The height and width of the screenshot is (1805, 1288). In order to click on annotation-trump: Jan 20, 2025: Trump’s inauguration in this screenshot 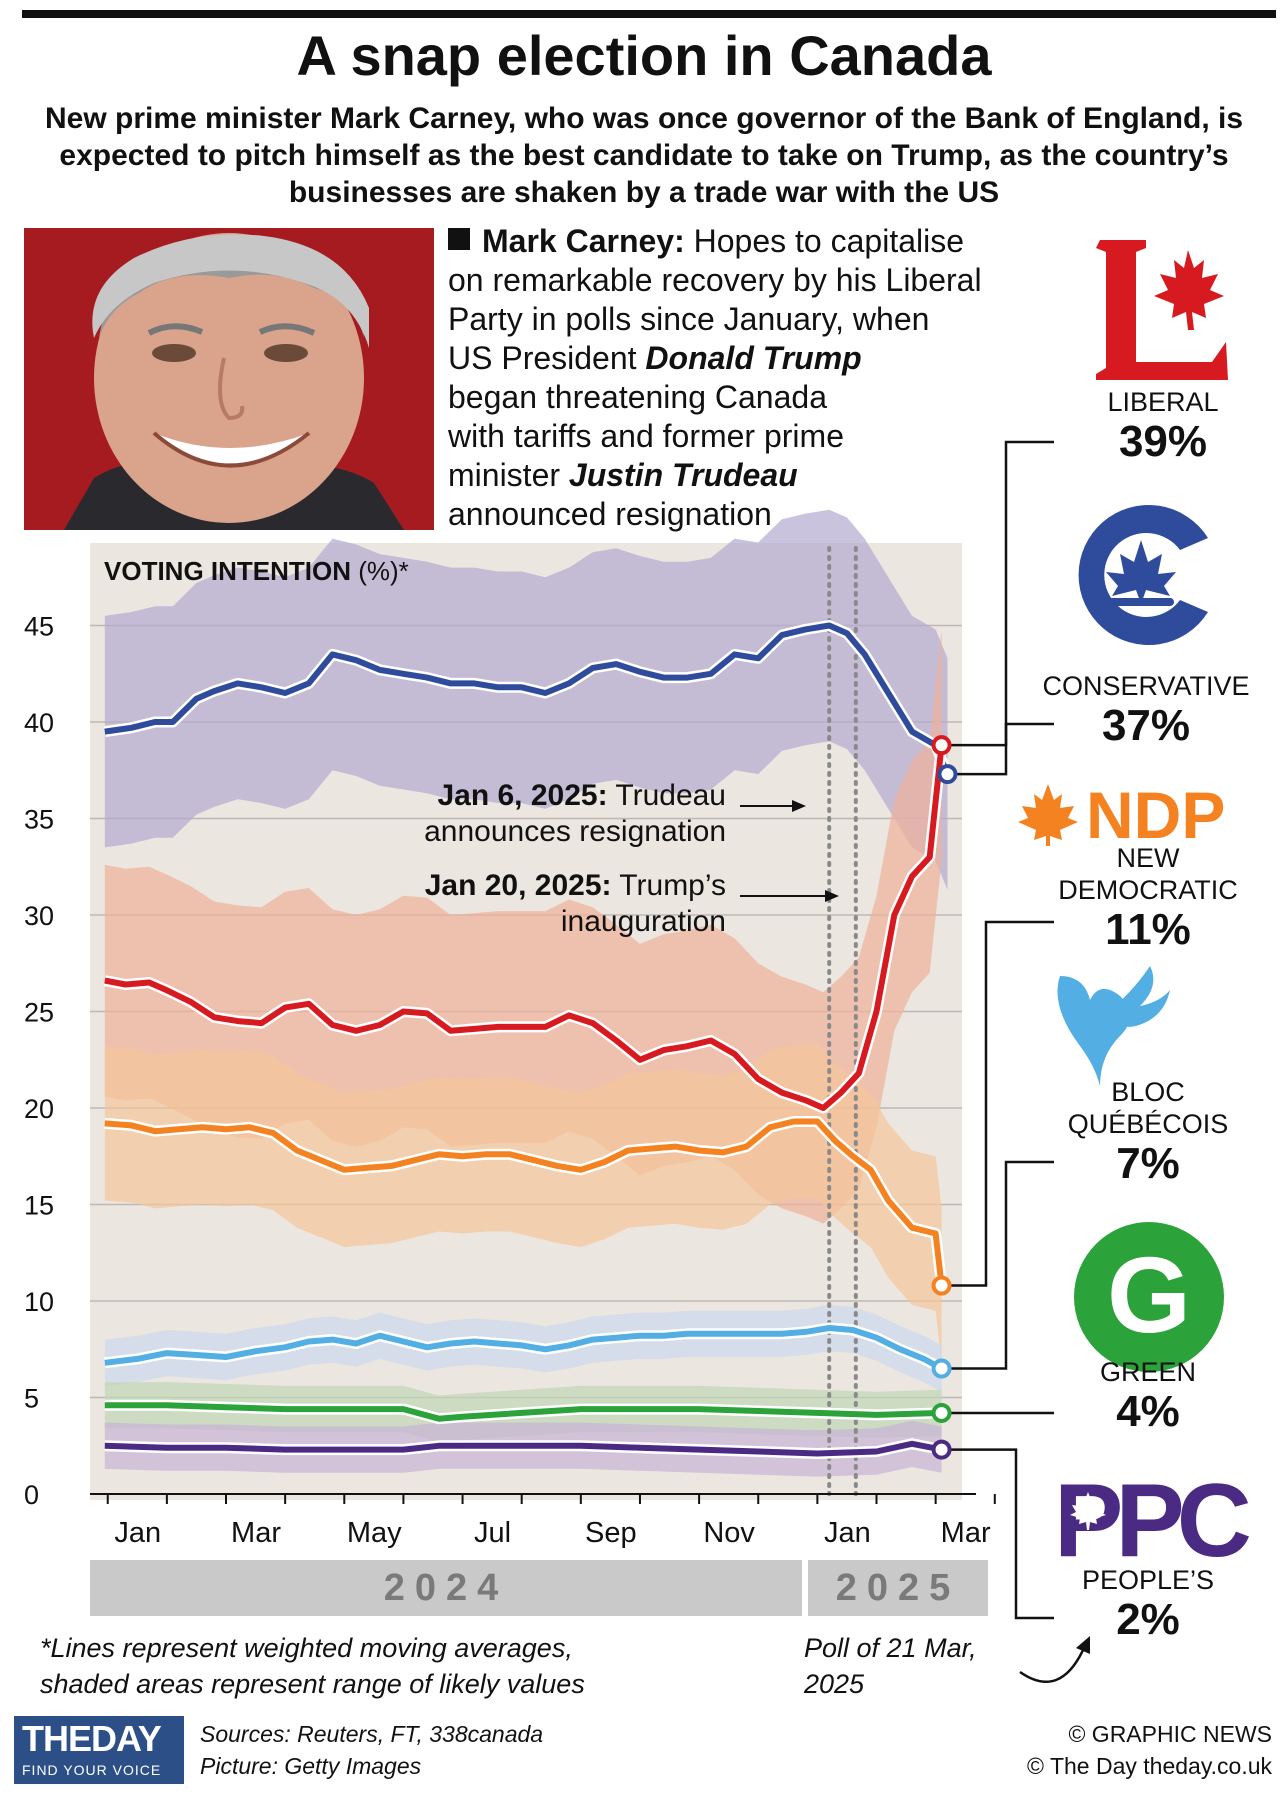, I will do `click(528, 904)`.